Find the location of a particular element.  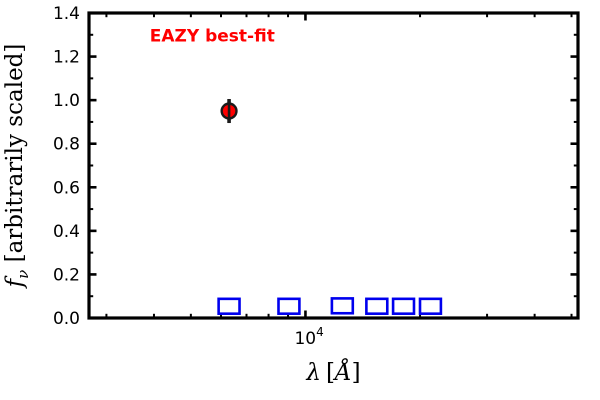

best-fit-annotation: EAZY best-fit is located at coordinates (212, 36).